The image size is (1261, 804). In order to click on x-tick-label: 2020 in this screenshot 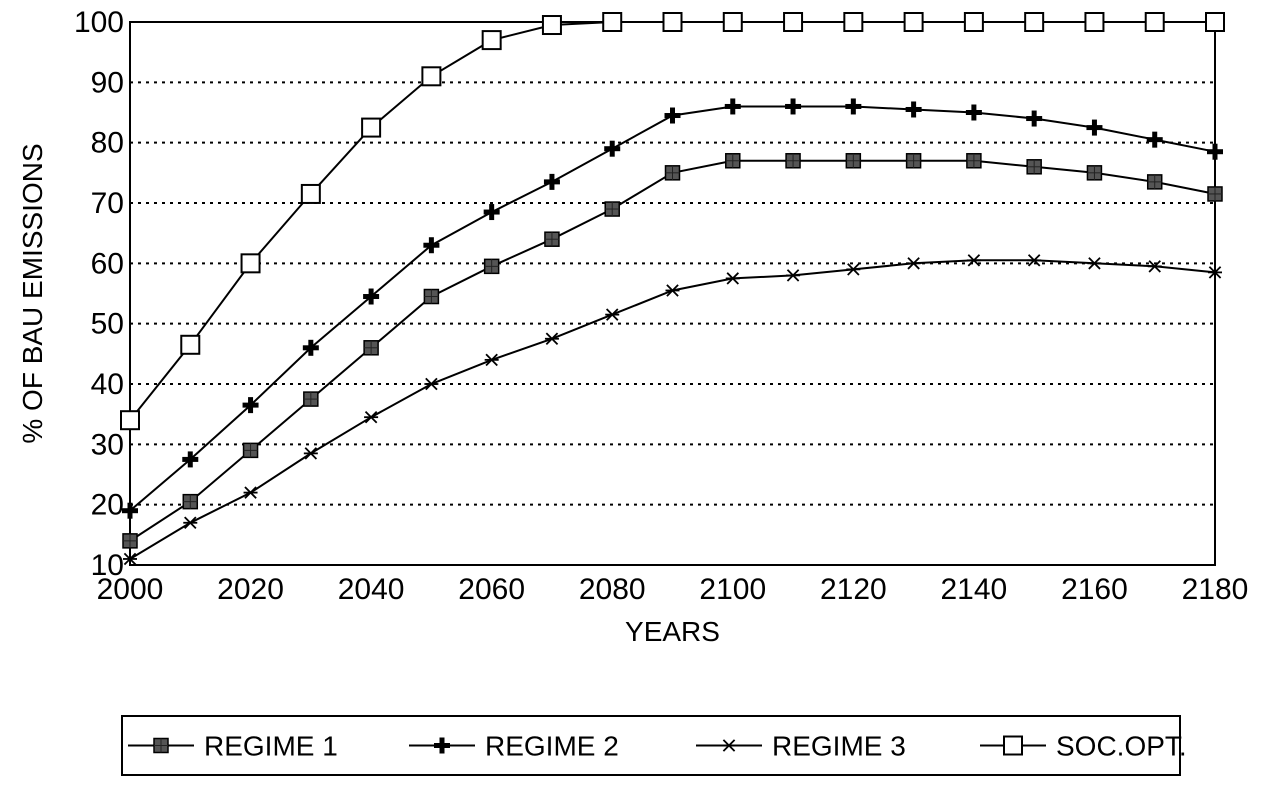, I will do `click(250, 589)`.